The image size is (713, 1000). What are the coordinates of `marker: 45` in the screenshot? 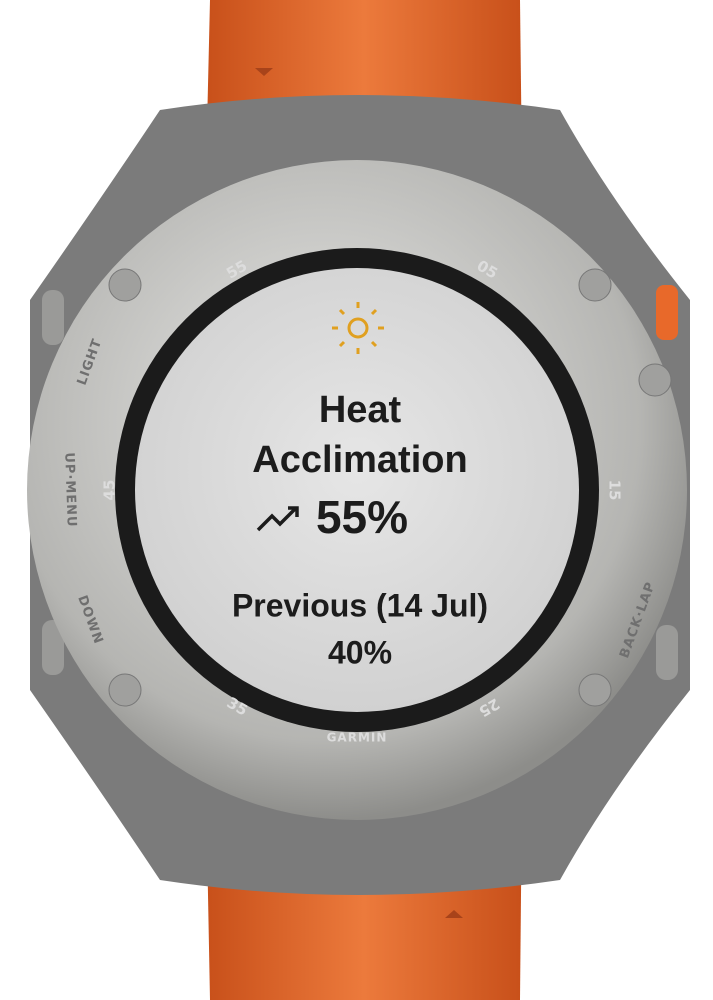 It's located at (110, 490).